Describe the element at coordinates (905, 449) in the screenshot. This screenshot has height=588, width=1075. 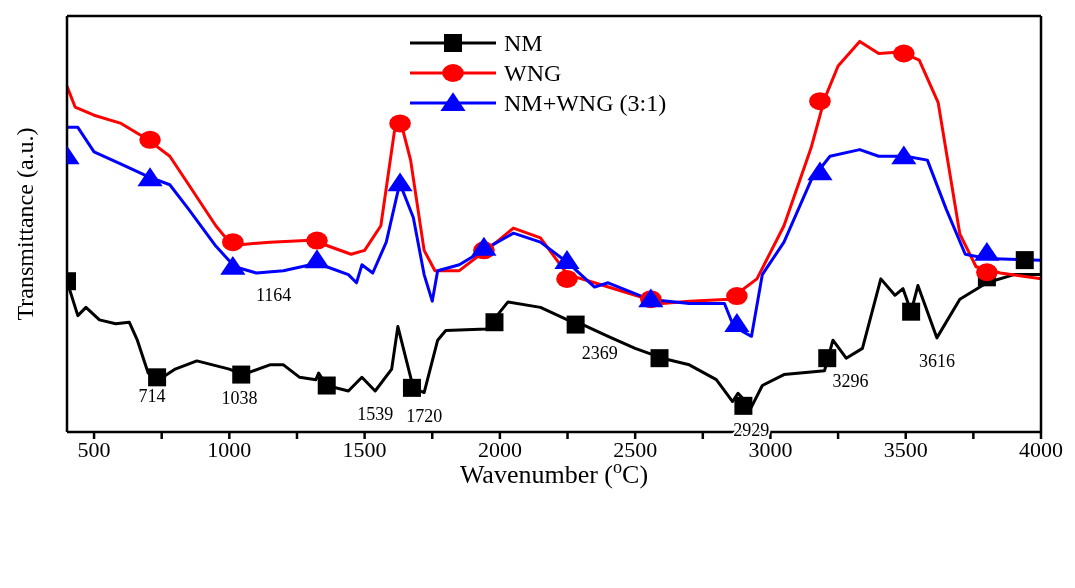
I see `x-tick-label: 3500` at that location.